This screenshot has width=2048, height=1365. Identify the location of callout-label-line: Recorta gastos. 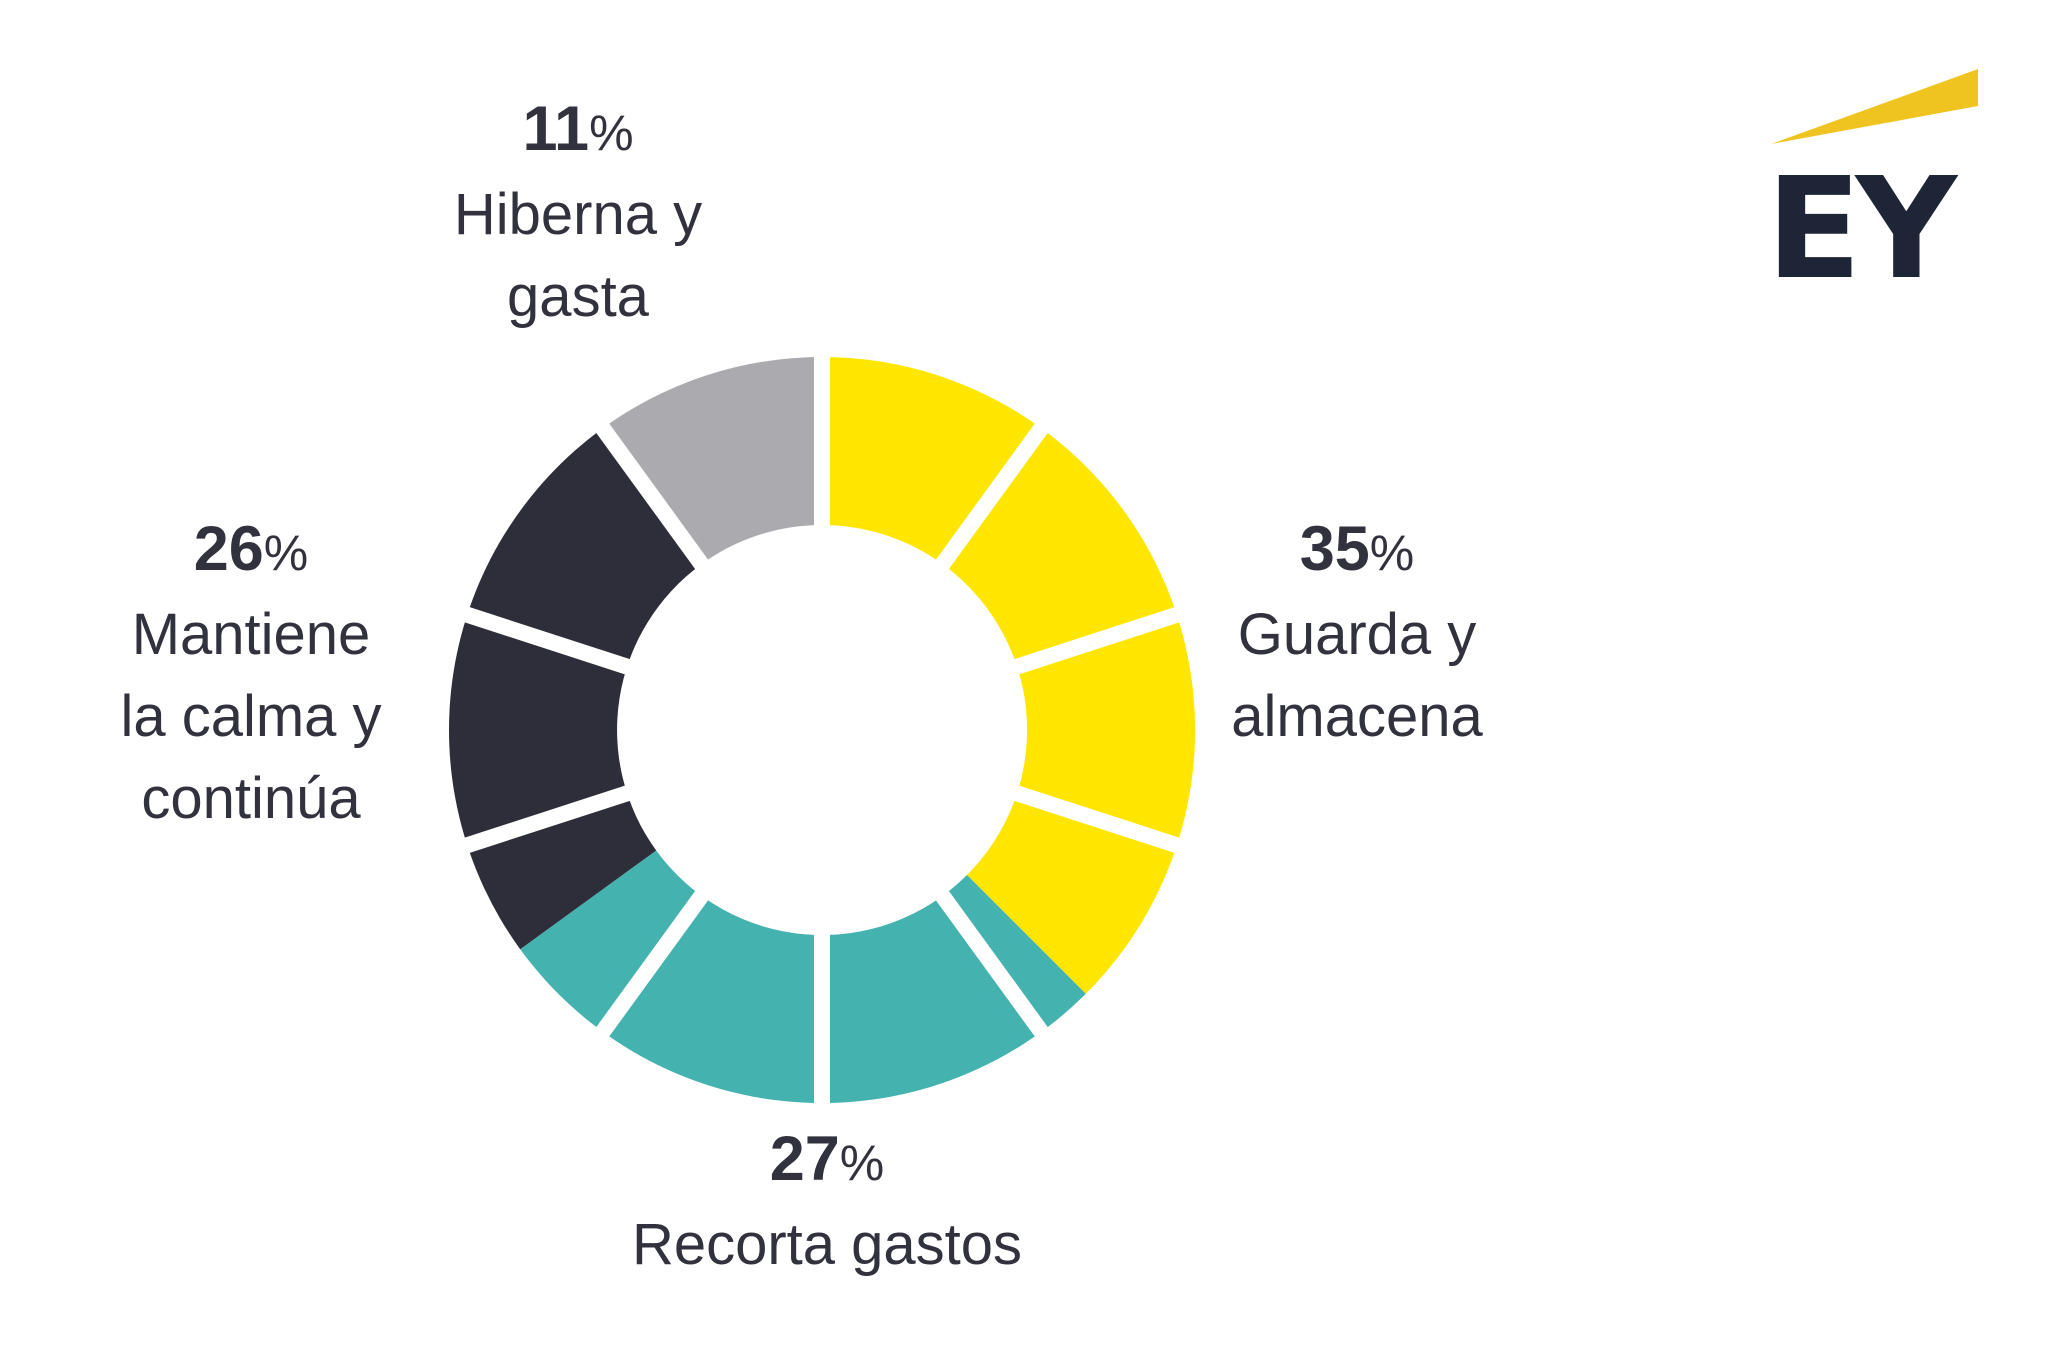
(827, 1244).